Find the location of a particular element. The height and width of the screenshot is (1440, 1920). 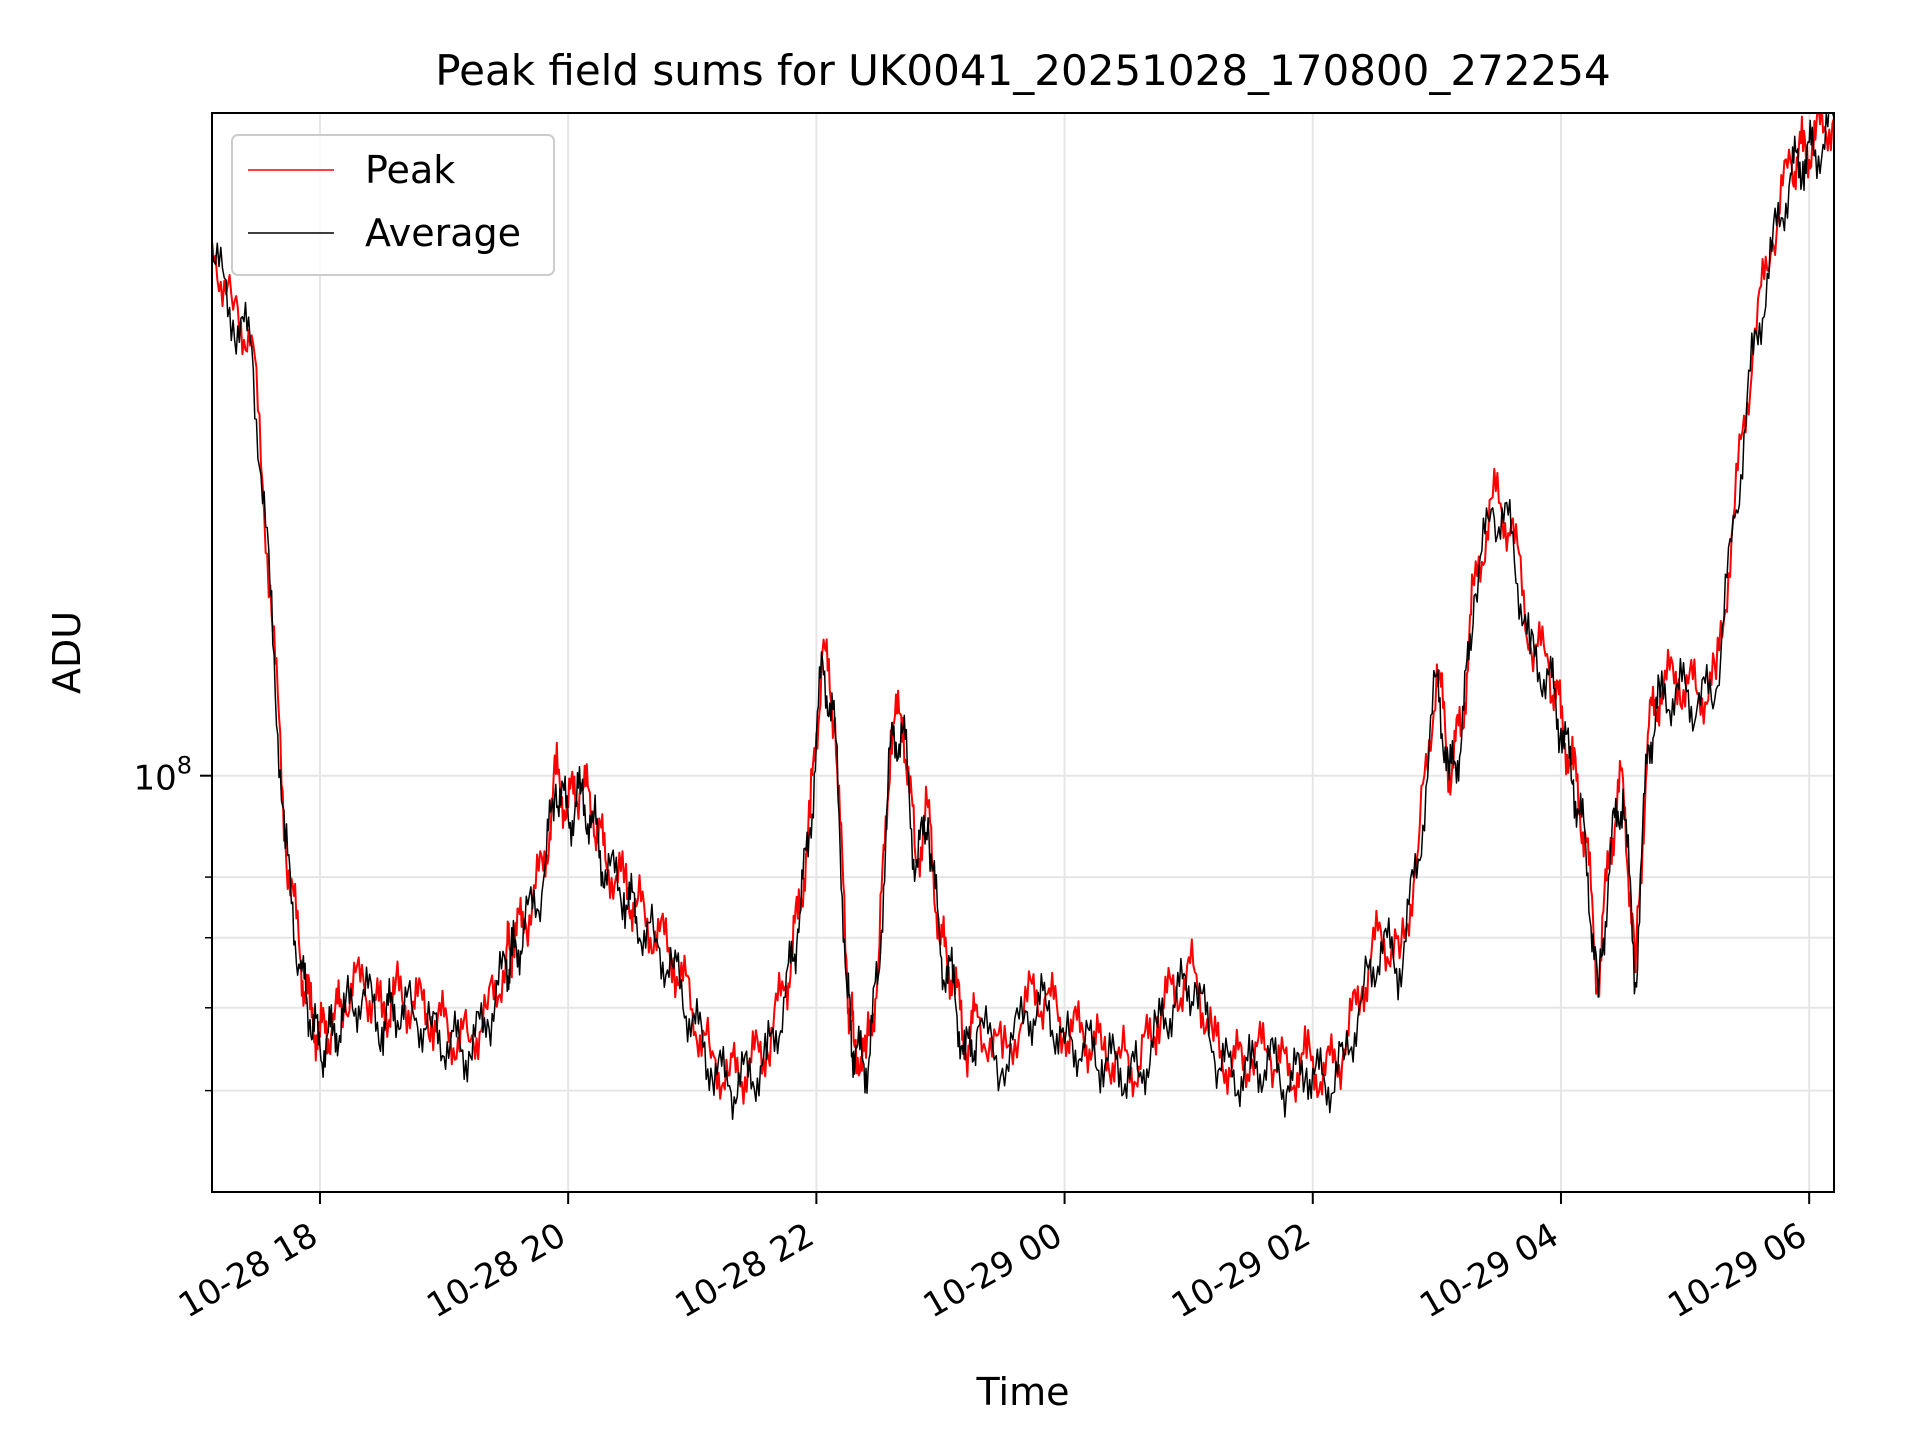

legend: Peak Average is located at coordinates (393, 205).